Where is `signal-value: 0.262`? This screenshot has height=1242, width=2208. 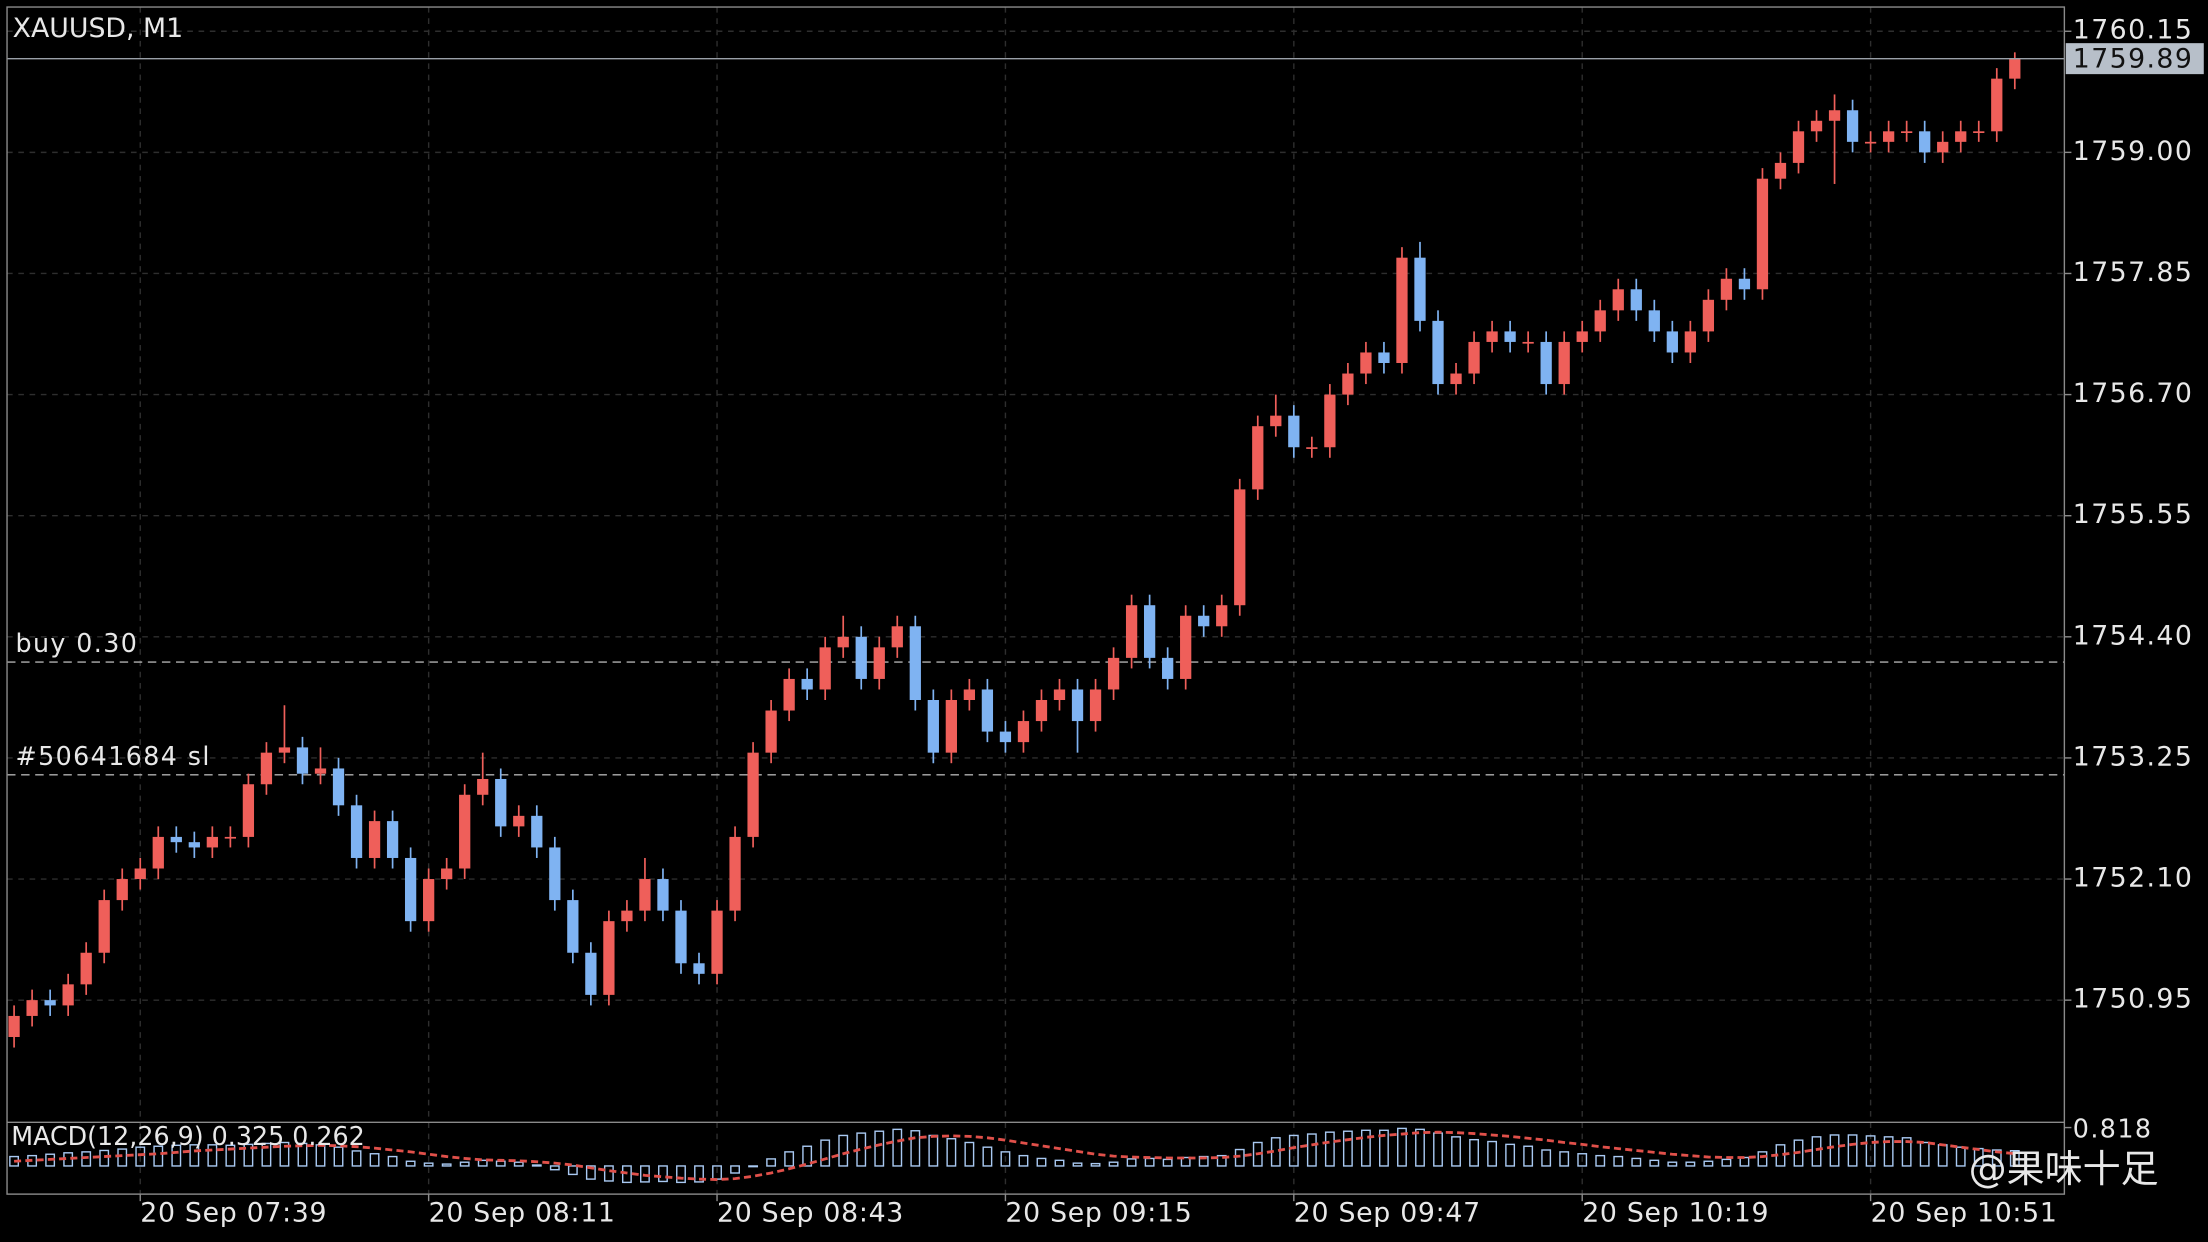
signal-value: 0.262 is located at coordinates (328, 1136).